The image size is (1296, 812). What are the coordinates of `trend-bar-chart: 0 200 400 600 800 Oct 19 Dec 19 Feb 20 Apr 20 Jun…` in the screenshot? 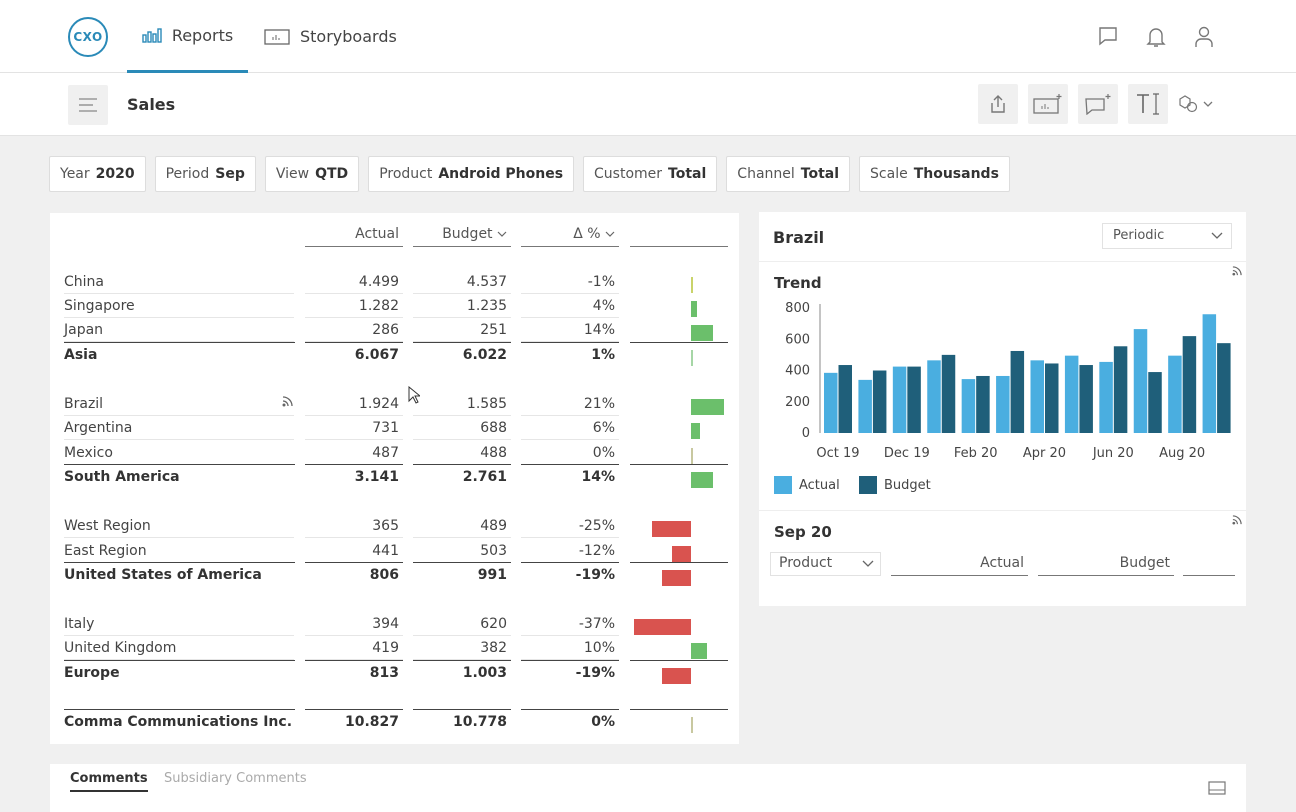 It's located at (1008, 381).